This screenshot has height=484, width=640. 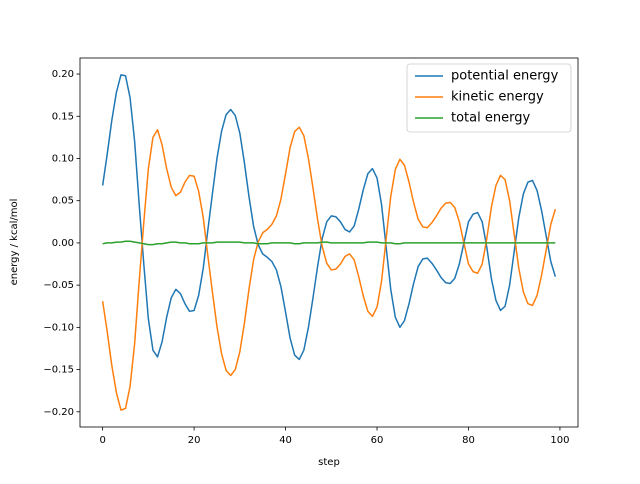 I want to click on legend-box, so click(x=489, y=98).